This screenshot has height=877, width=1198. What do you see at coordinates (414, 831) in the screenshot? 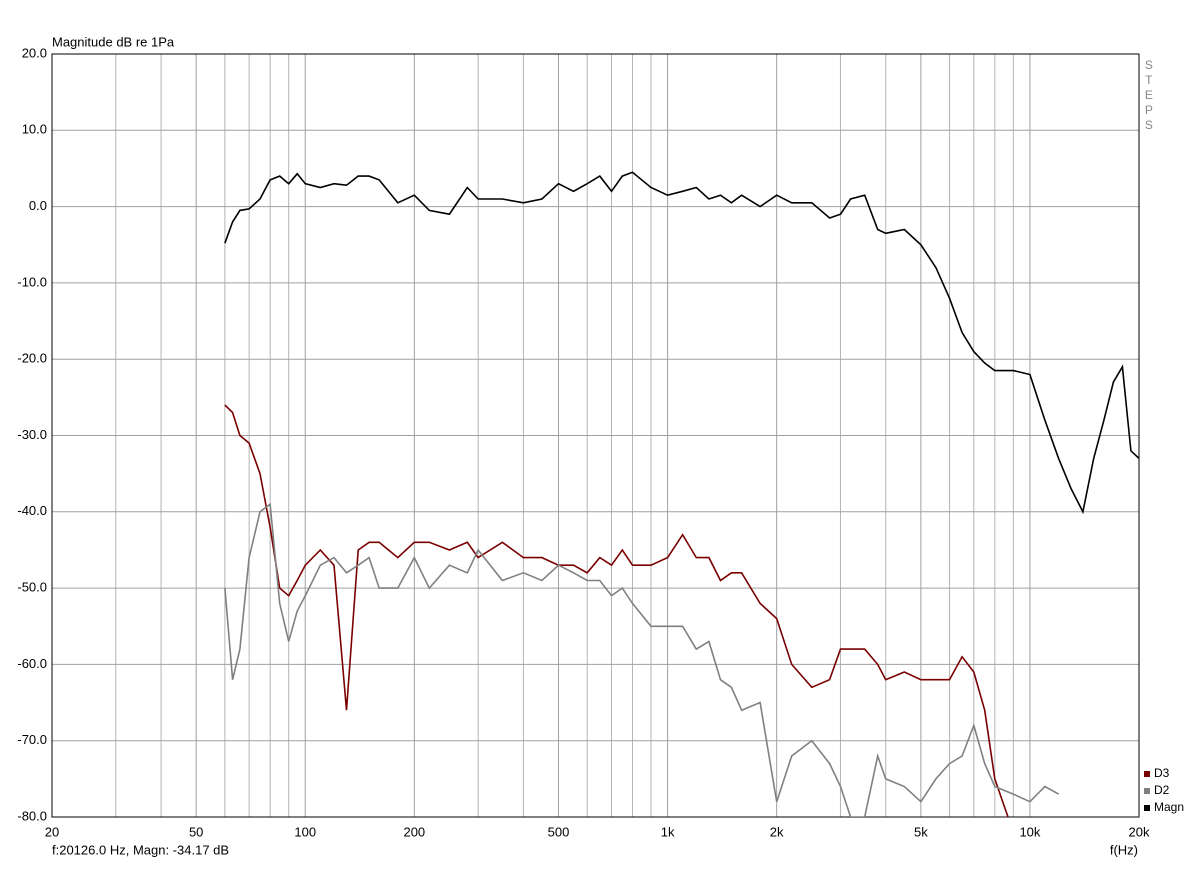
I see `x-tick-label: 200` at bounding box center [414, 831].